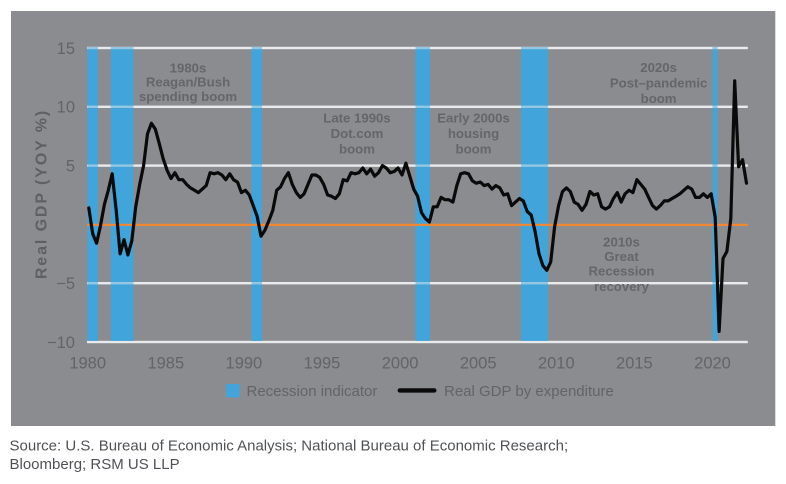 The height and width of the screenshot is (484, 786). Describe the element at coordinates (556, 364) in the screenshot. I see `svg-text: 2010` at that location.